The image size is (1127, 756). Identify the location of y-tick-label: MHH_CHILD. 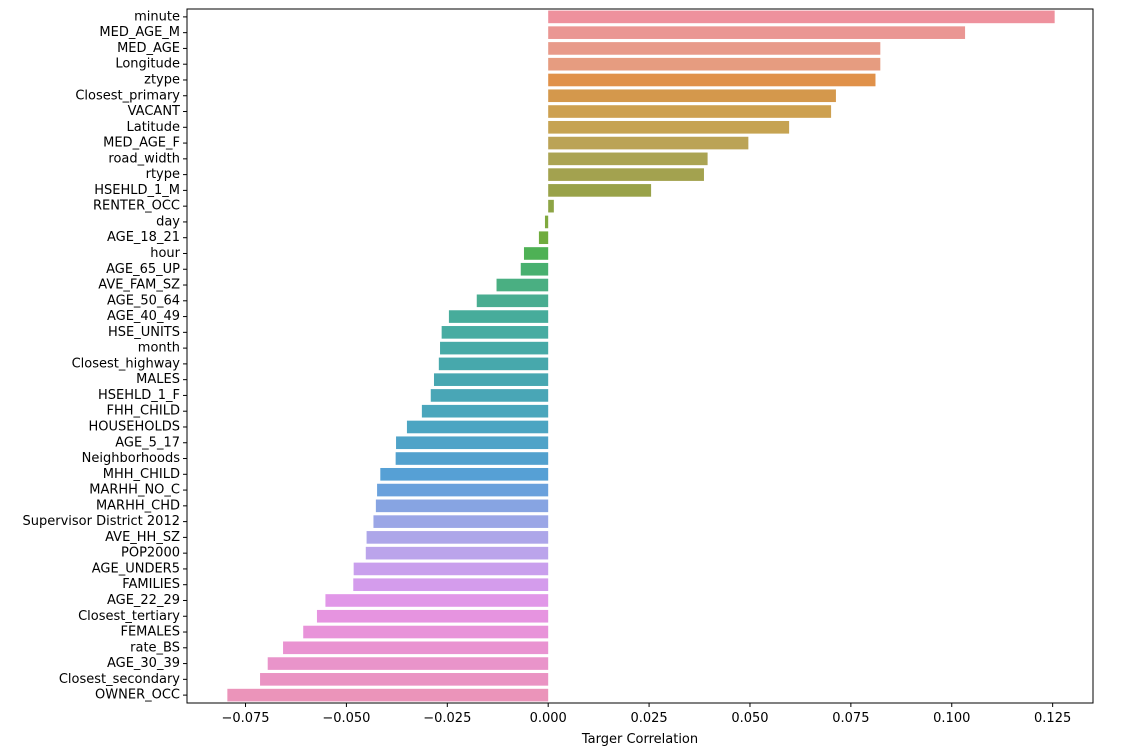
(141, 474).